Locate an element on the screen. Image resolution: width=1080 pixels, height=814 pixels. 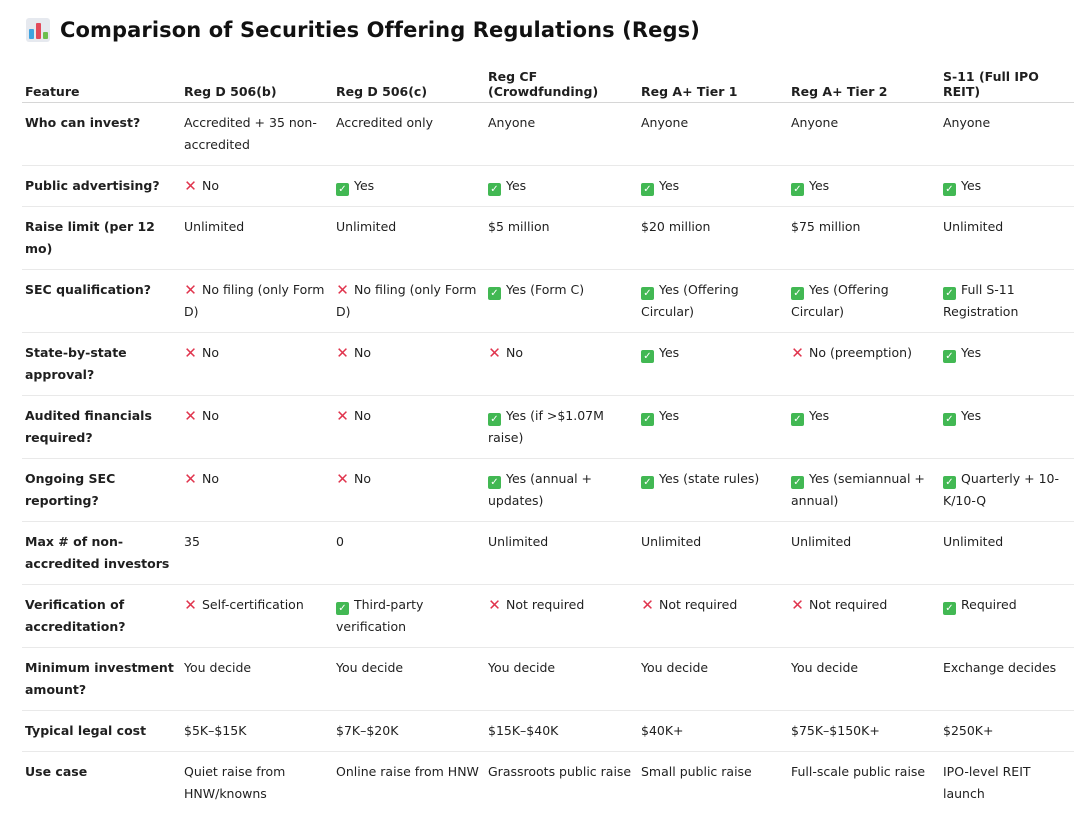
table-cell: ✓ Yes (Offering Circular) is located at coordinates (713, 301).